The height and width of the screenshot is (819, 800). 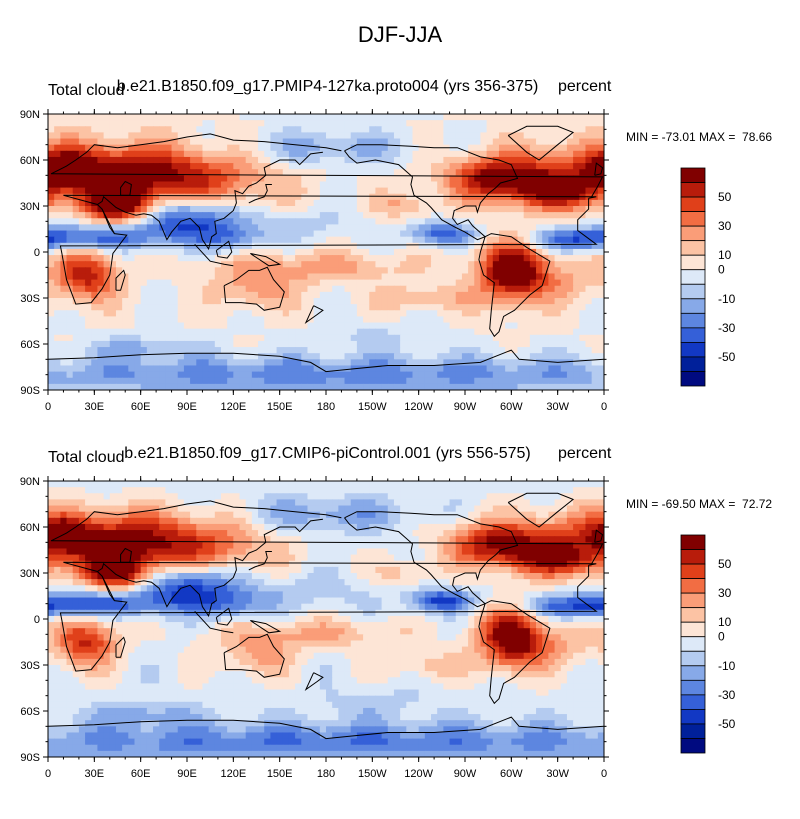 What do you see at coordinates (465, 407) in the screenshot?
I see `lon-tick-label: 90W` at bounding box center [465, 407].